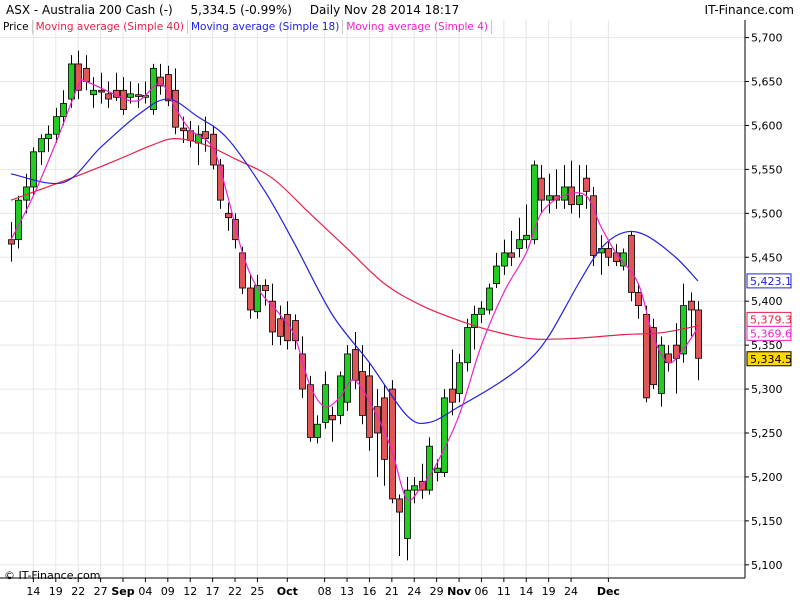 The width and height of the screenshot is (800, 600). I want to click on value-badge-label: 5,334.5, so click(771, 359).